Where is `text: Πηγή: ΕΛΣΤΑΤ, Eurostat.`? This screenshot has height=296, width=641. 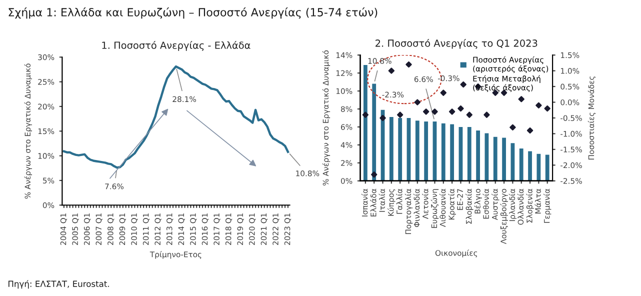
text: Πηγή: ΕΛΣΤΑΤ, Eurostat. is located at coordinates (58, 284).